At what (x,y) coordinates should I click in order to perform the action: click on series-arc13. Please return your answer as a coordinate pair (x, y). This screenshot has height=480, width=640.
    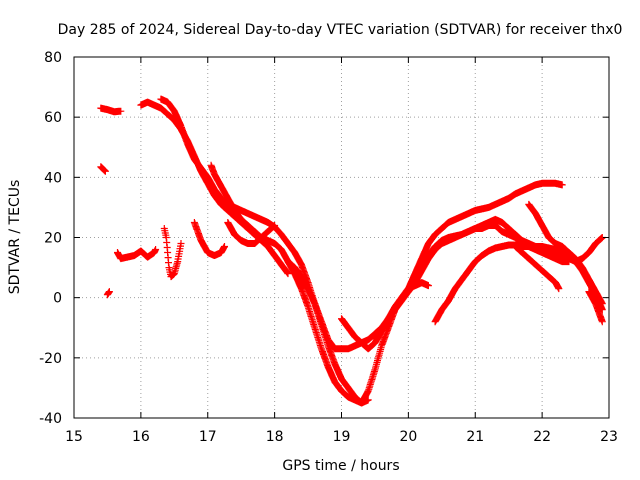
    Looking at the image, I should click on (418, 286).